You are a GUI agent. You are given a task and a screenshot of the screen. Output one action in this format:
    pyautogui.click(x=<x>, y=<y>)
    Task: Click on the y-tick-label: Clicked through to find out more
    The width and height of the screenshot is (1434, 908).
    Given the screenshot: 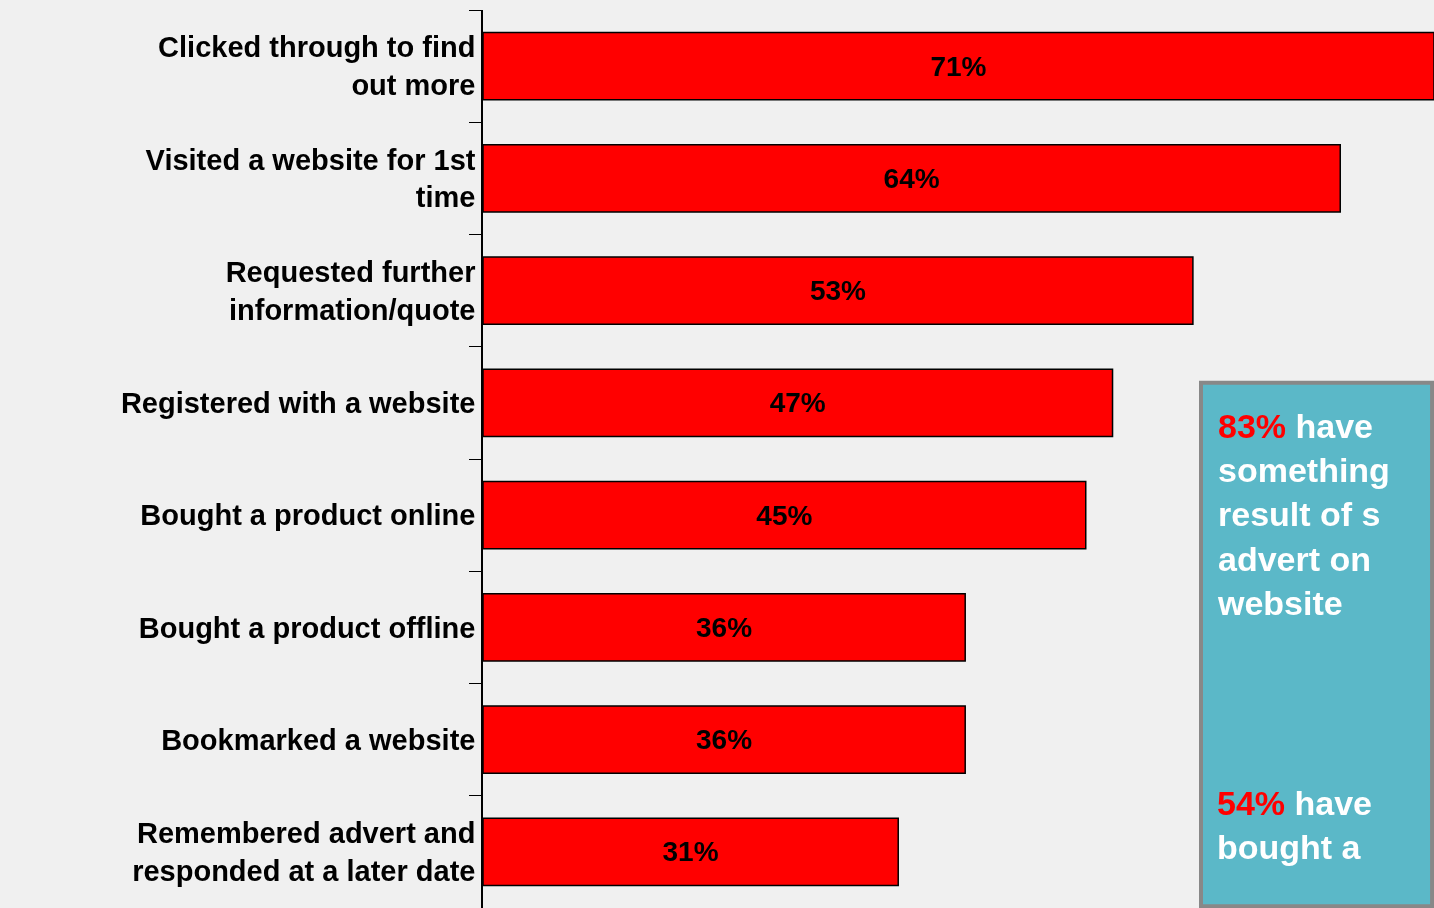 What is the action you would take?
    pyautogui.click(x=317, y=66)
    